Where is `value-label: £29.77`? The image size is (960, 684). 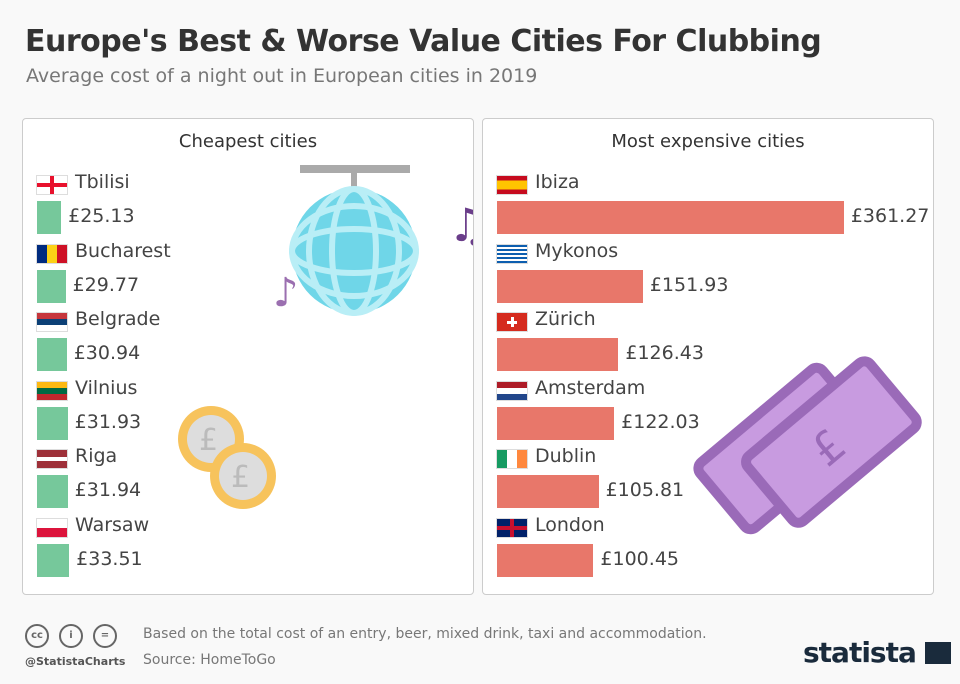
value-label: £29.77 is located at coordinates (106, 284).